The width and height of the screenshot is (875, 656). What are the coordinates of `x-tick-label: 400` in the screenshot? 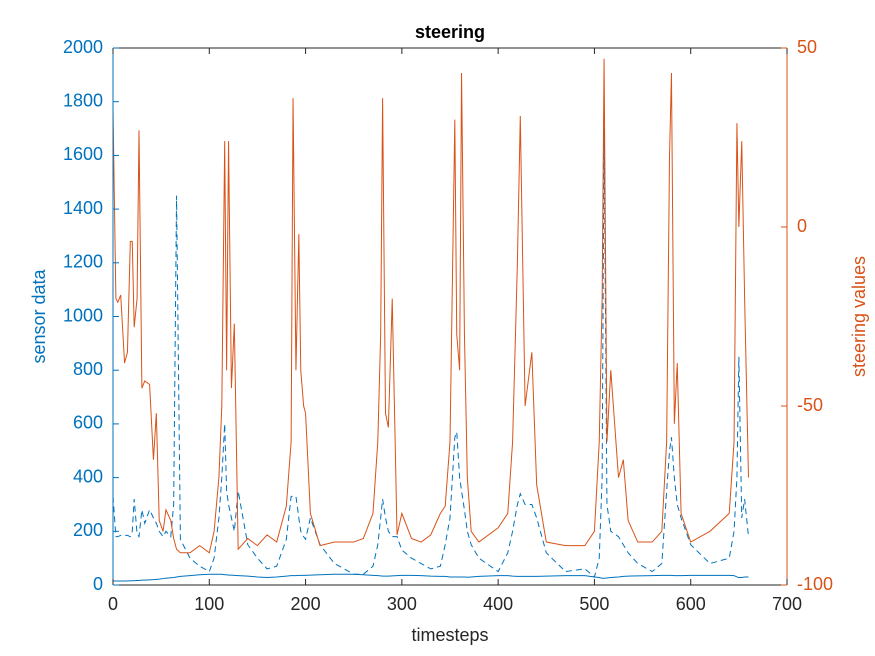 It's located at (498, 604).